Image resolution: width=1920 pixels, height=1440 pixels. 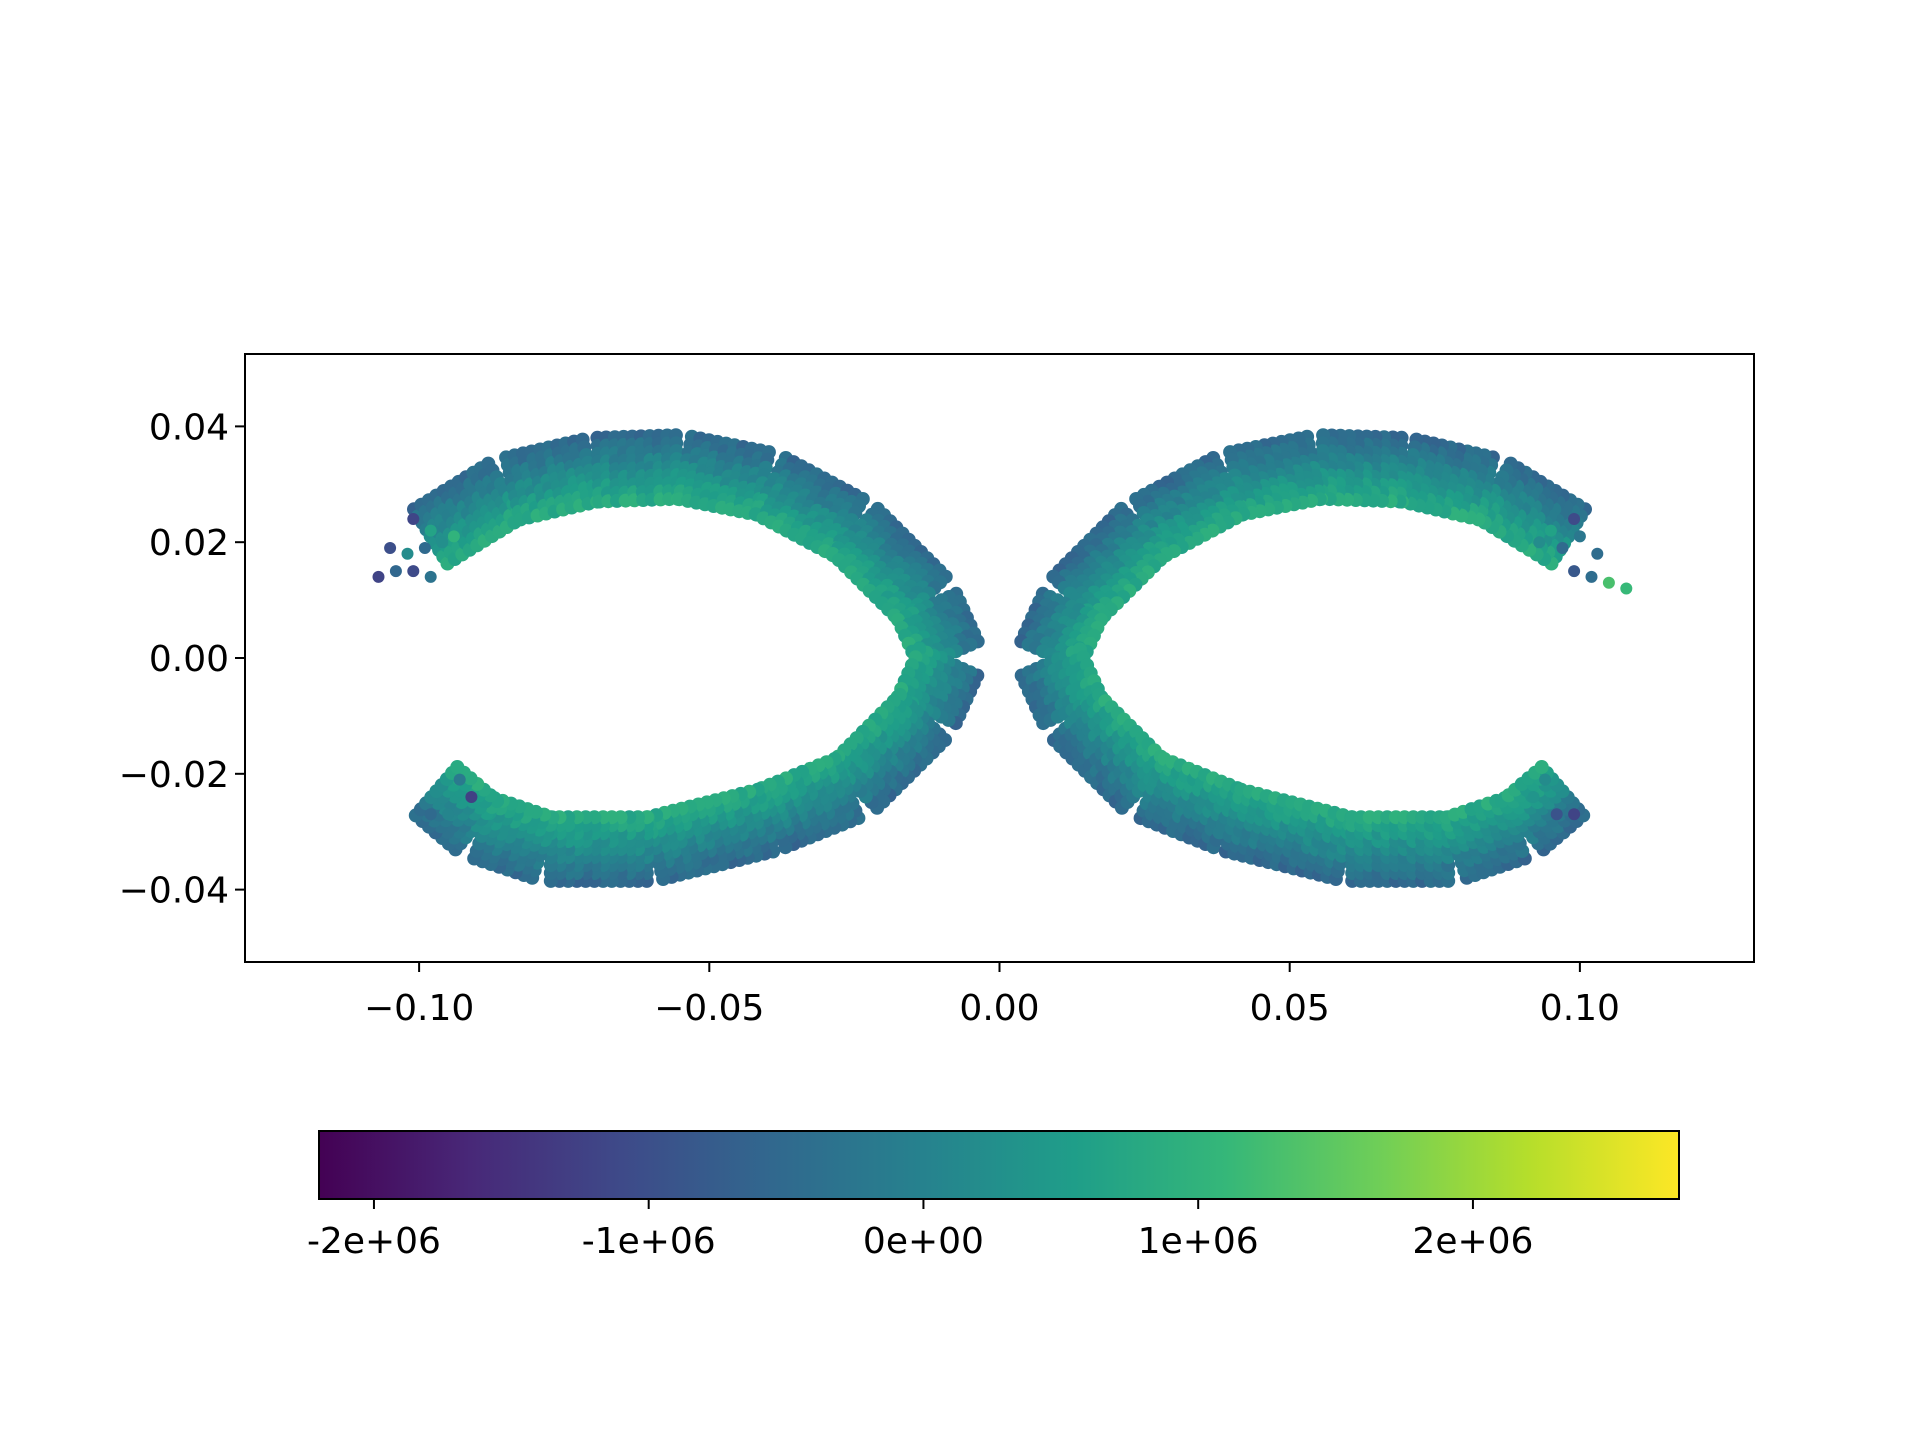 What do you see at coordinates (999, 1008) in the screenshot?
I see `x-tick-label: 0.00` at bounding box center [999, 1008].